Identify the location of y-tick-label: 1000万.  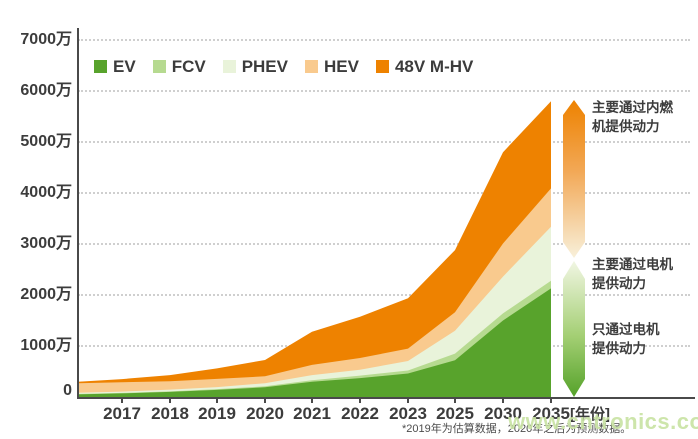
(46, 345).